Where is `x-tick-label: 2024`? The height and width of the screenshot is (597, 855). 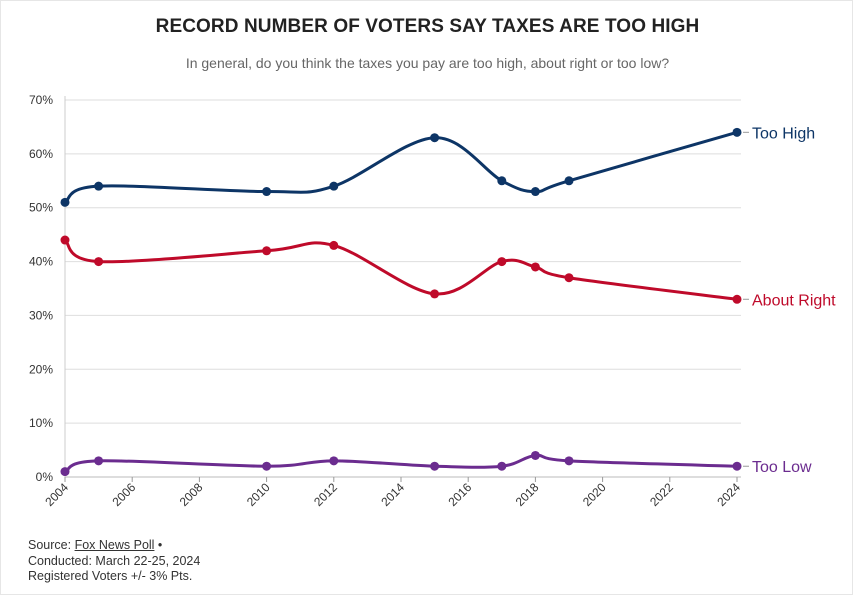
x-tick-label: 2024 is located at coordinates (728, 494).